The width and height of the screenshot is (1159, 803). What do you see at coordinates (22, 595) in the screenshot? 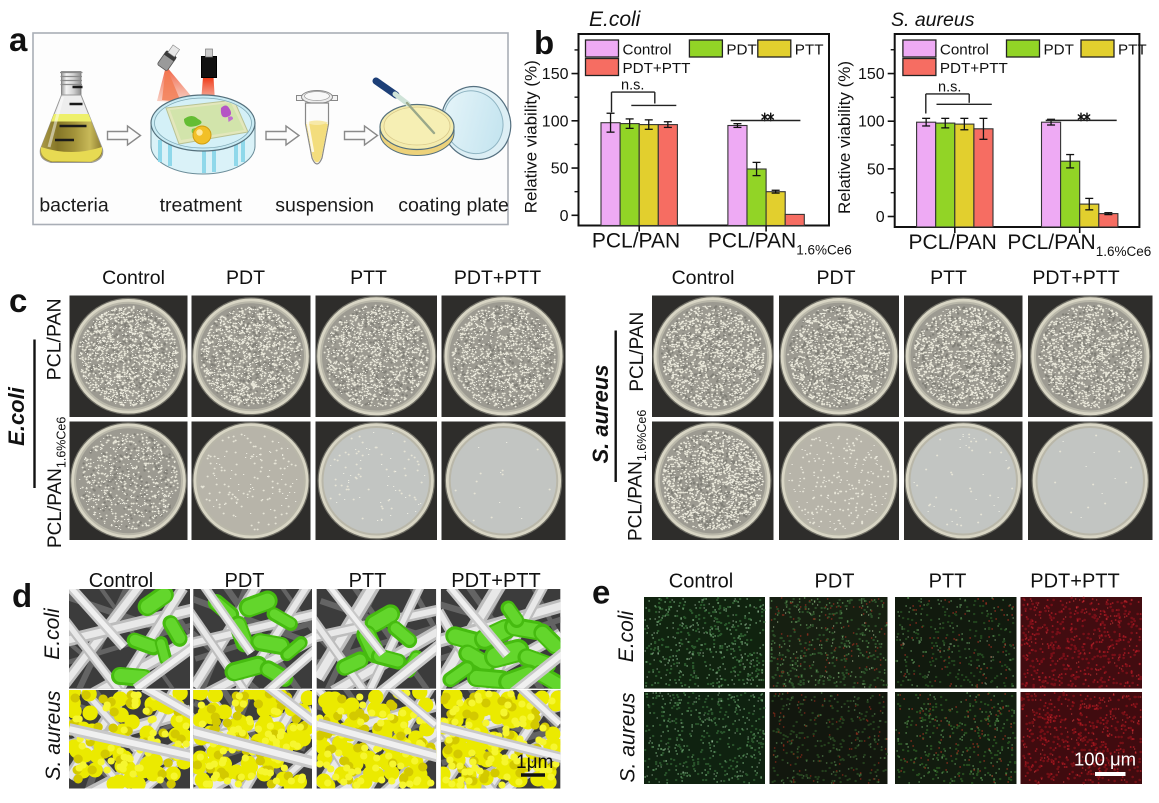
I see `svg-text: d` at bounding box center [22, 595].